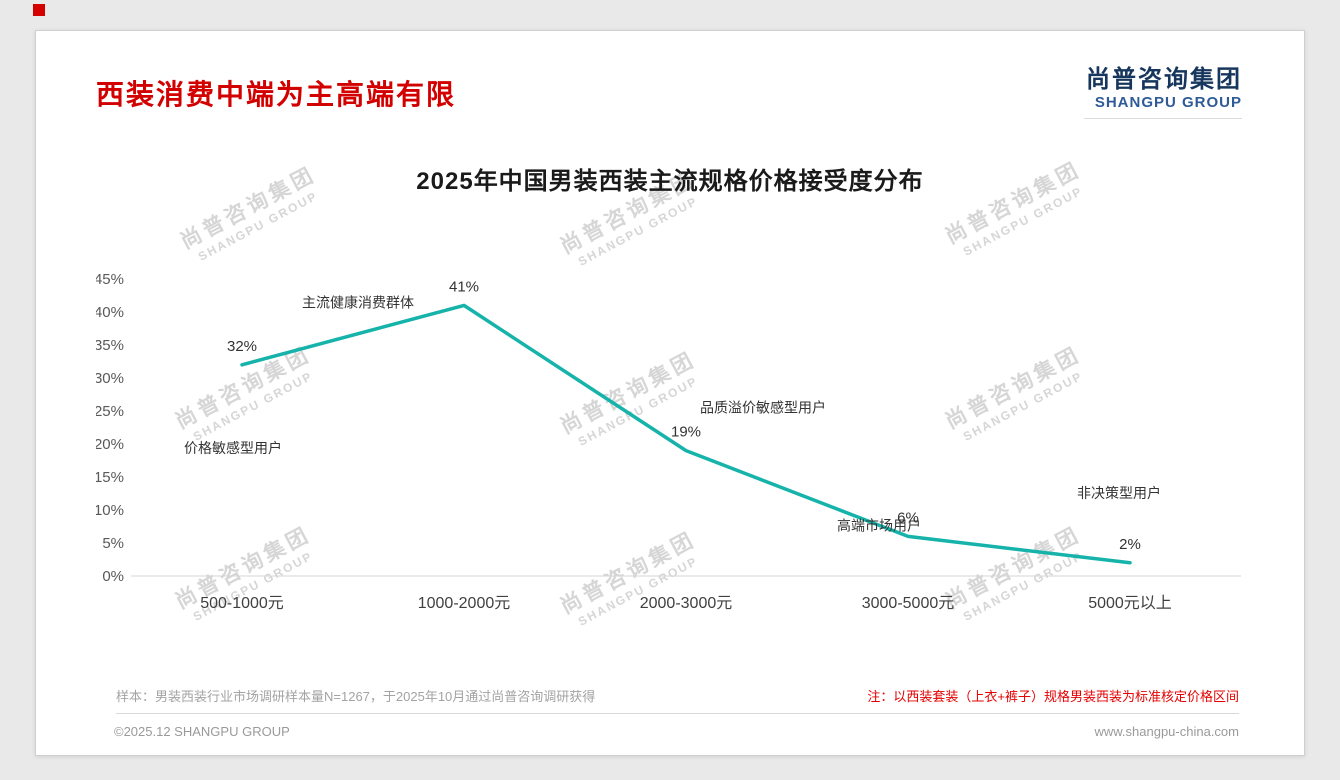 This screenshot has width=1340, height=780. Describe the element at coordinates (39, 10) in the screenshot. I see `red-corner-mark` at that location.